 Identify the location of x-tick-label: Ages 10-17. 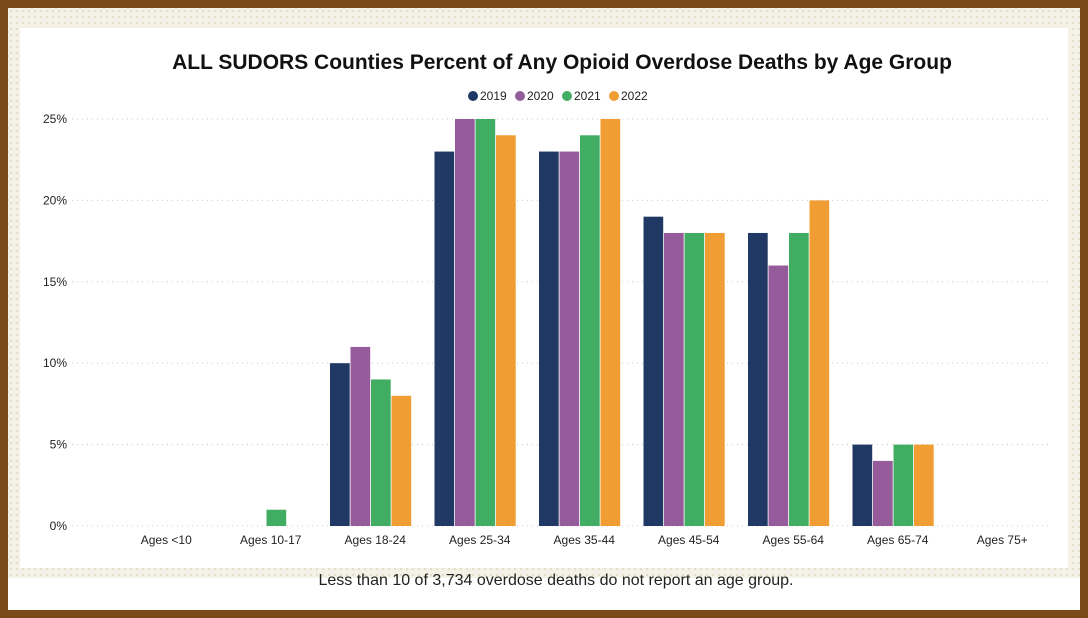
(271, 540).